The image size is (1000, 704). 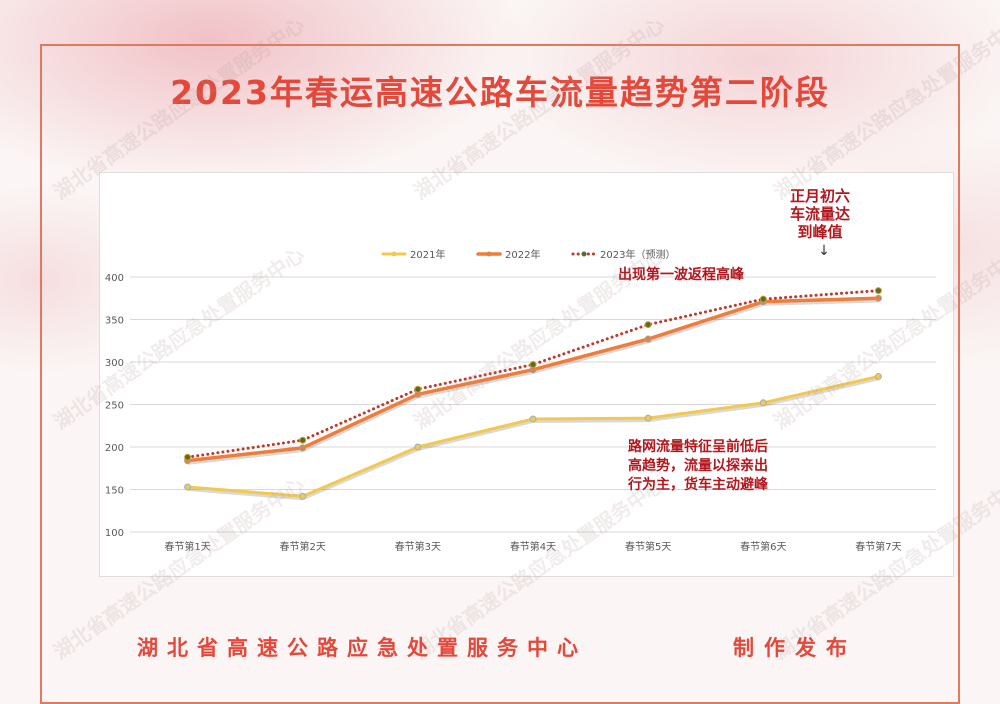 What do you see at coordinates (362, 648) in the screenshot?
I see `footer-org: 湖北省高速公路应急处置服务中心` at bounding box center [362, 648].